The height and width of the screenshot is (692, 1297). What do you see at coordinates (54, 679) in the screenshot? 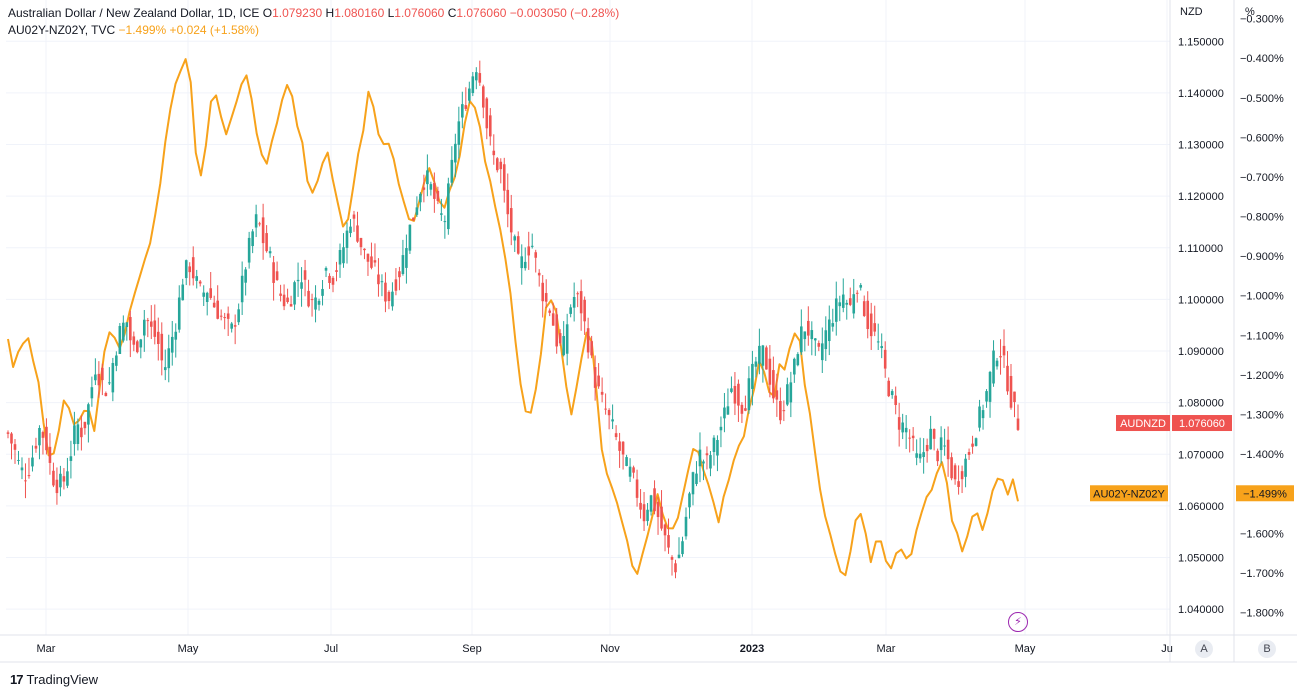
I see `footer-brand: 17 TradingView` at bounding box center [54, 679].